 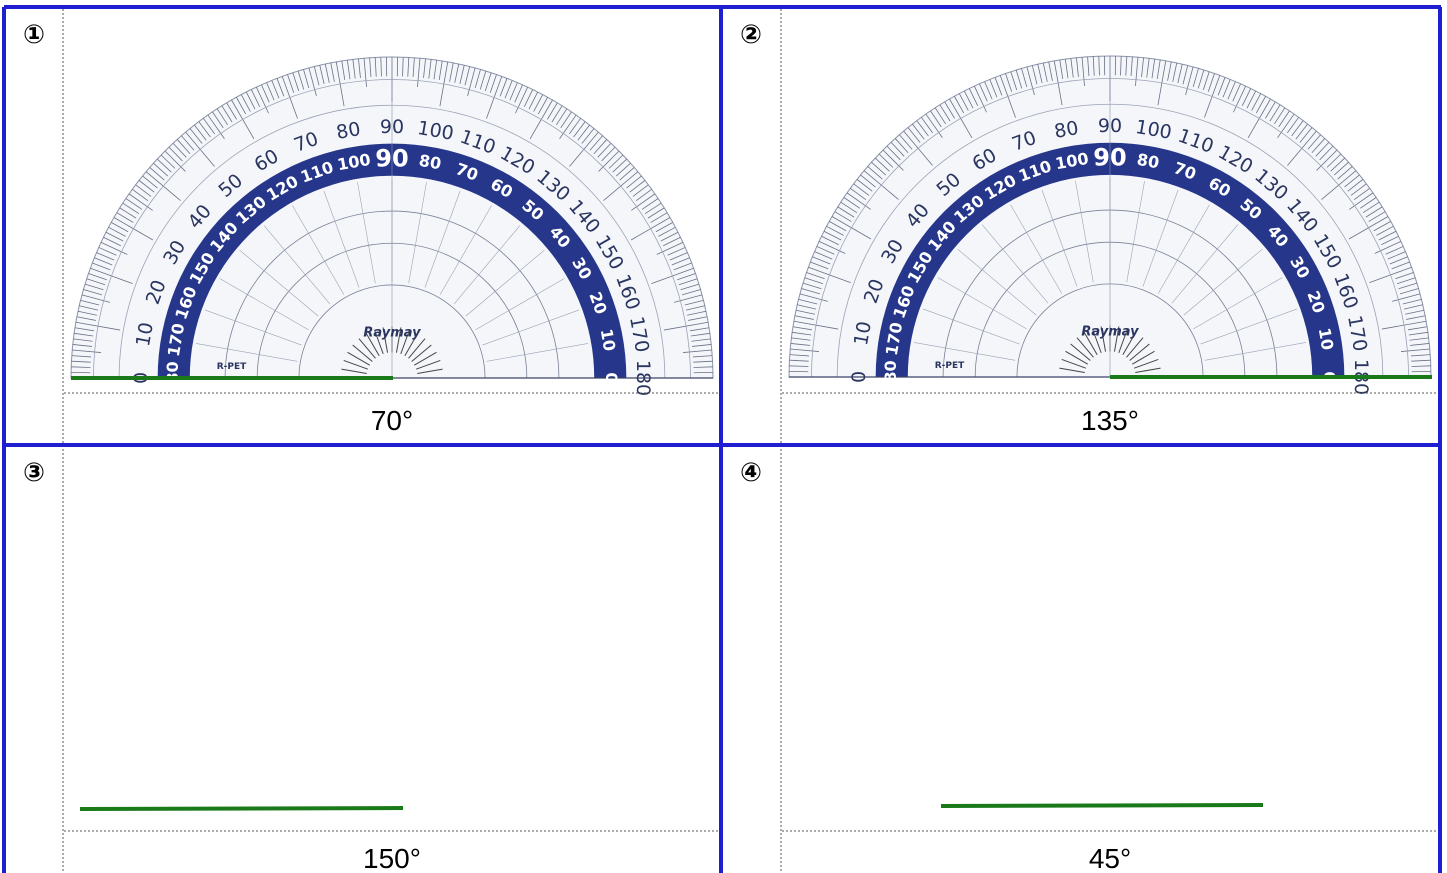 I want to click on scale-label: 10, so click(x=145, y=335).